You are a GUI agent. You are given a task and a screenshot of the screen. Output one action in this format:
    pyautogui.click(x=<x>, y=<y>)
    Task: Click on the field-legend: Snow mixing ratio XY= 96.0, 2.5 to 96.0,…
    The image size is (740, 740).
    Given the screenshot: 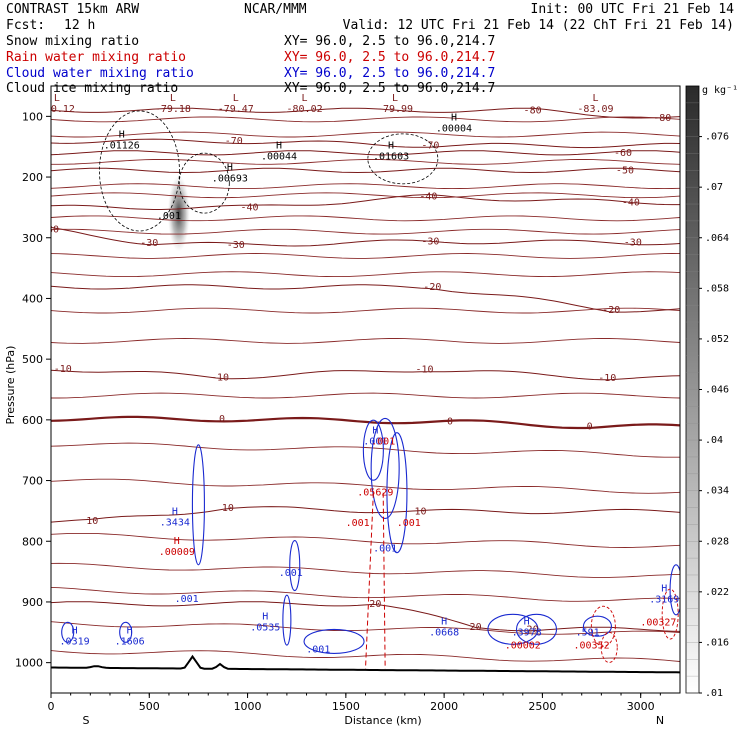 What is the action you would take?
    pyautogui.click(x=250, y=65)
    